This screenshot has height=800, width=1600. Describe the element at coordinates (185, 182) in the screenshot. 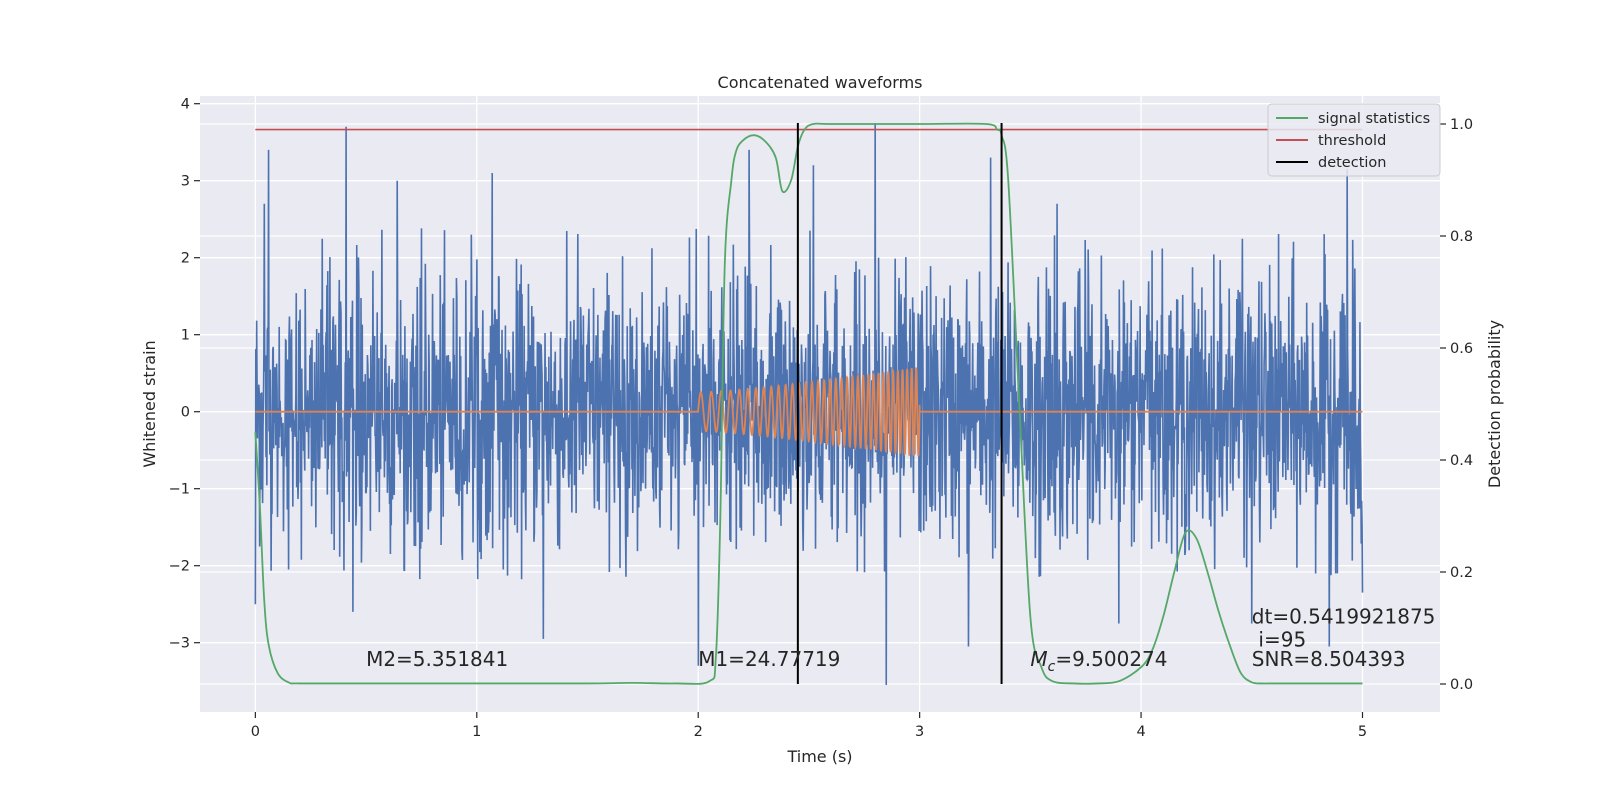

I see `y-tick-label: 3` at that location.